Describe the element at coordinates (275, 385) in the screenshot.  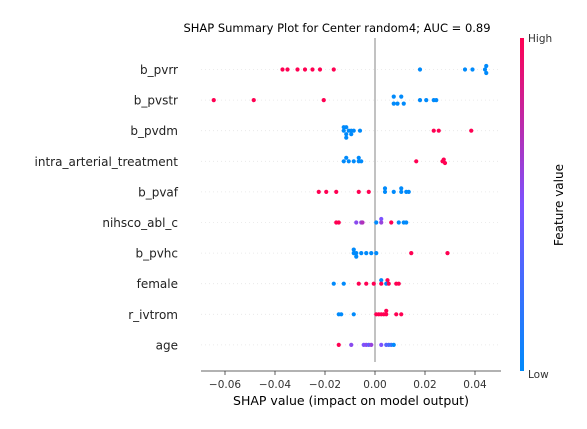
I see `x-tick-label-1: −0.04` at that location.